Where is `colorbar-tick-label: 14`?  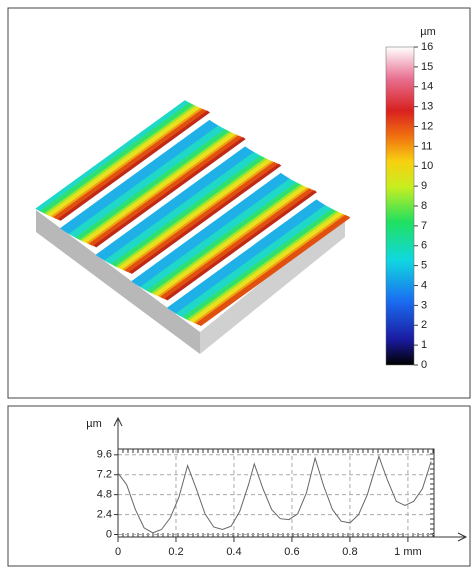
colorbar-tick-label: 14 is located at coordinates (427, 87).